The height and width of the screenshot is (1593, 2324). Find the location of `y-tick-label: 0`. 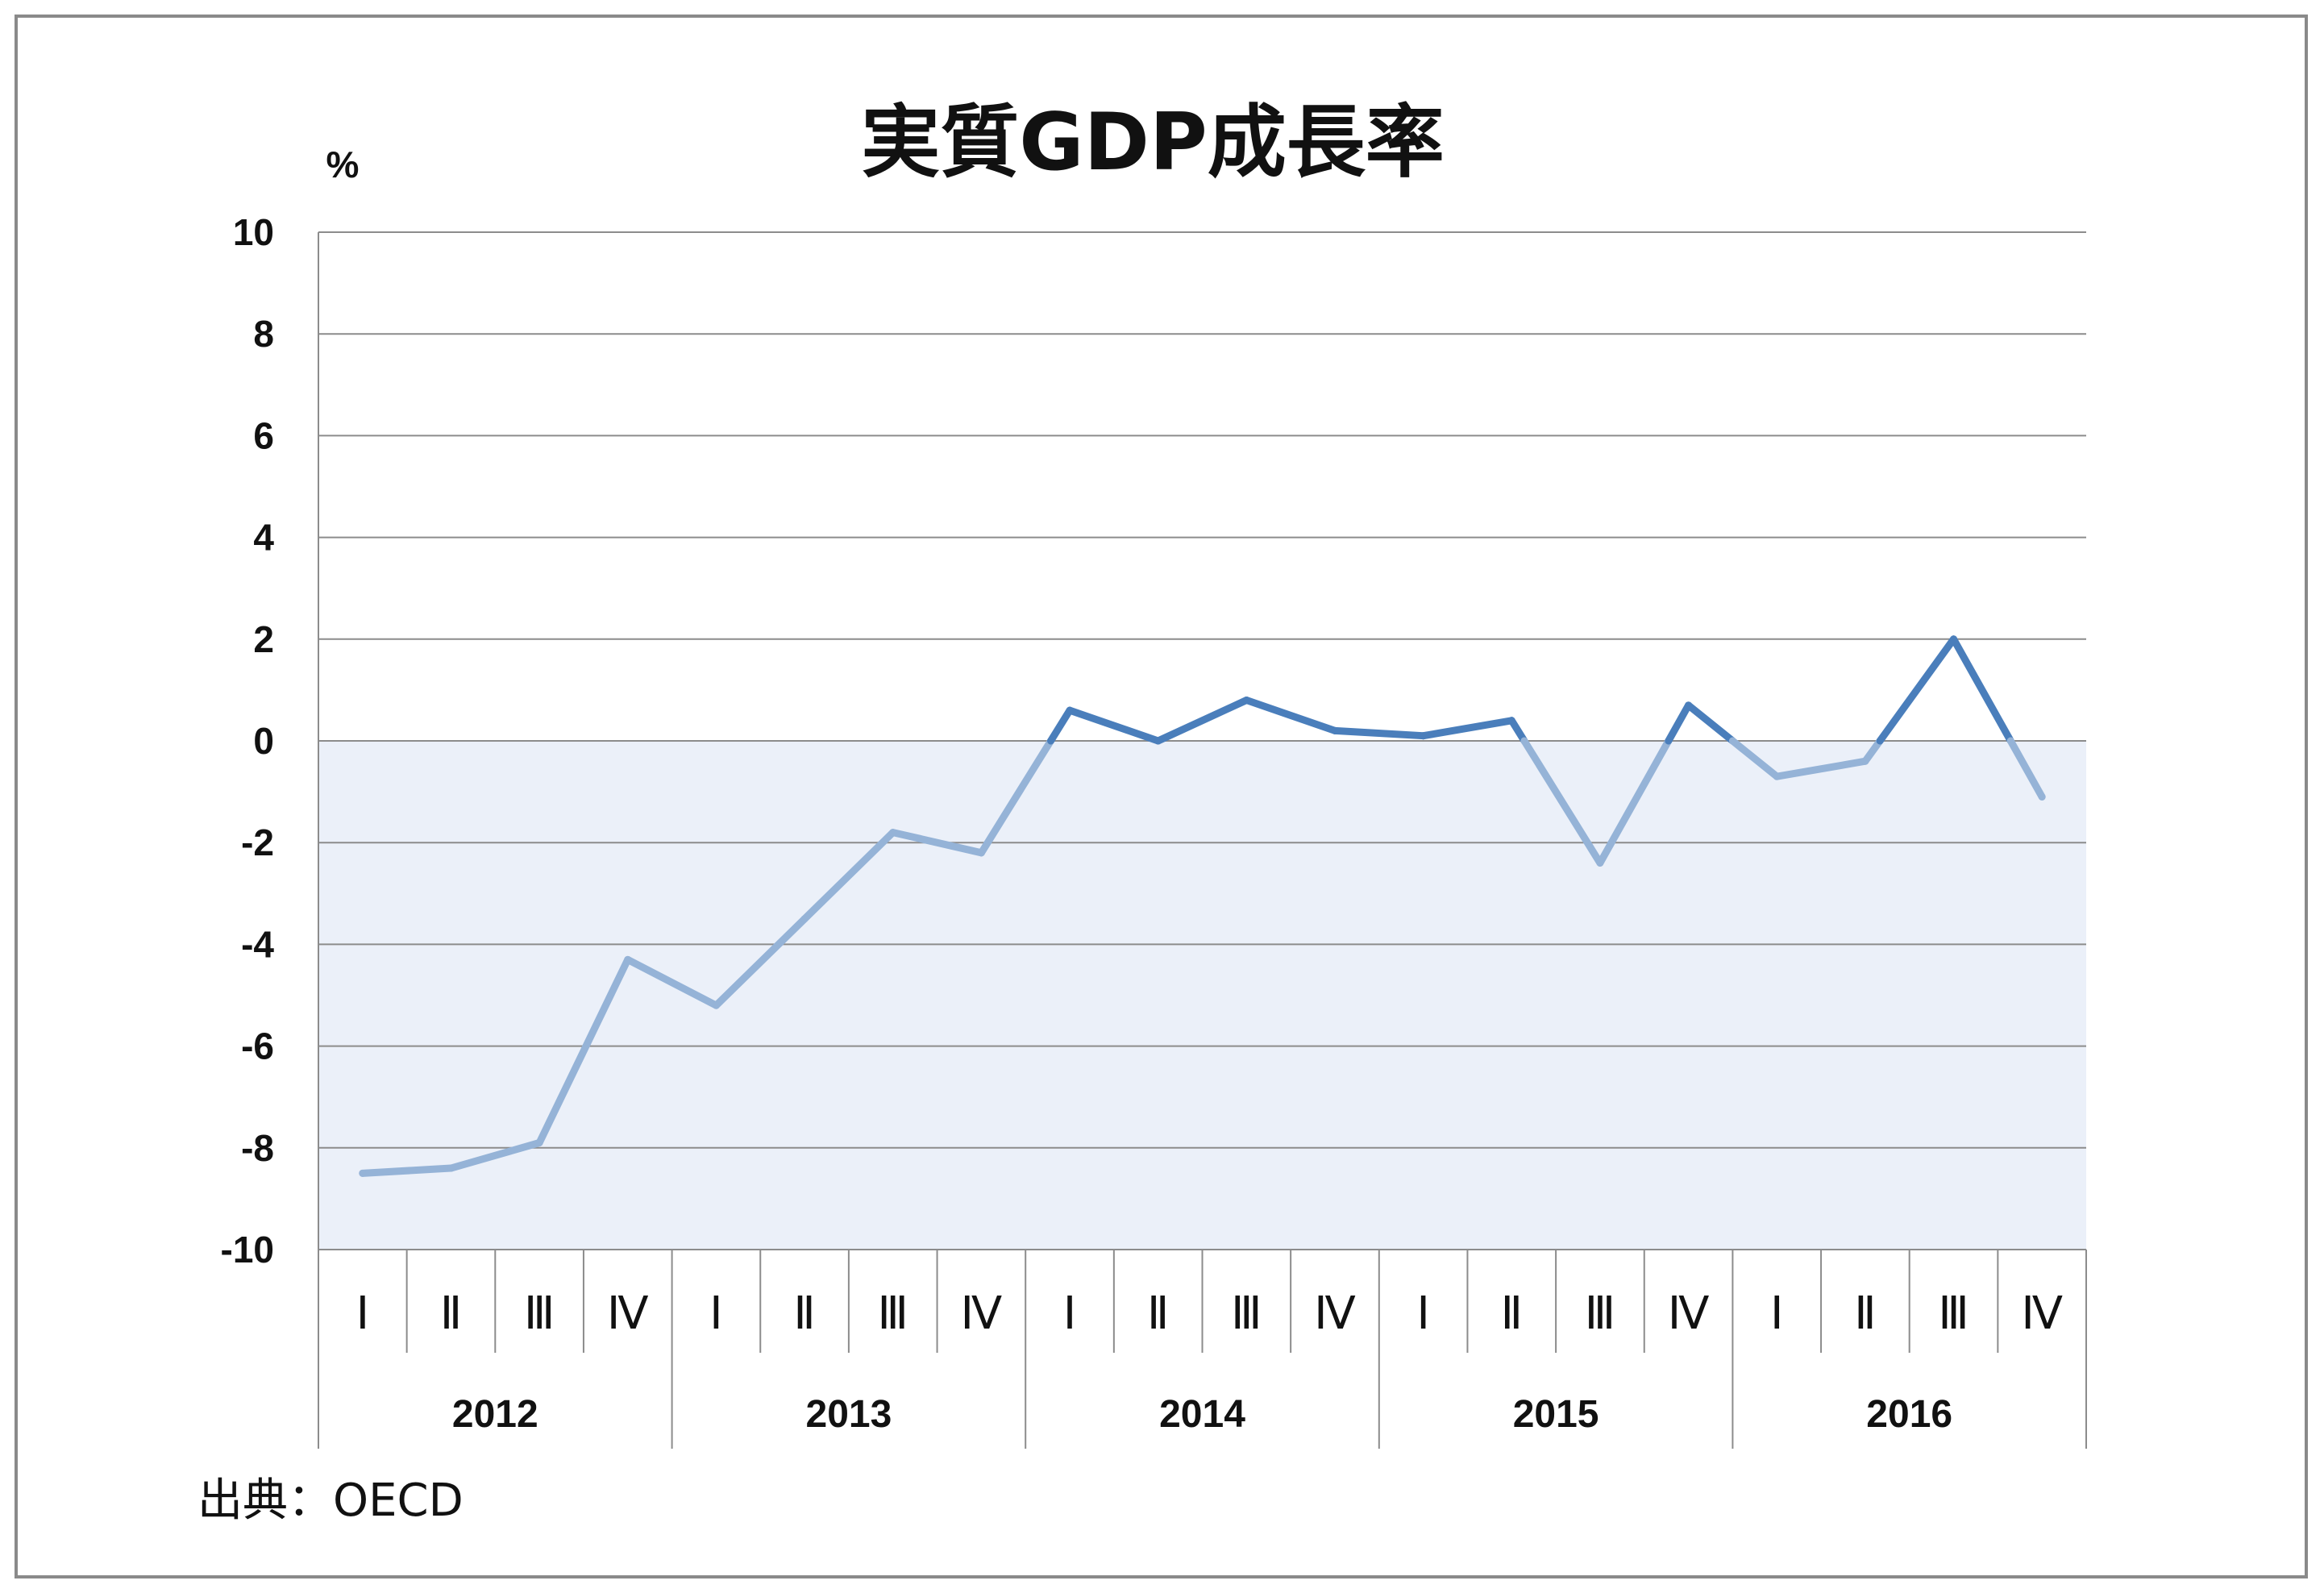

y-tick-label: 0 is located at coordinates (263, 741).